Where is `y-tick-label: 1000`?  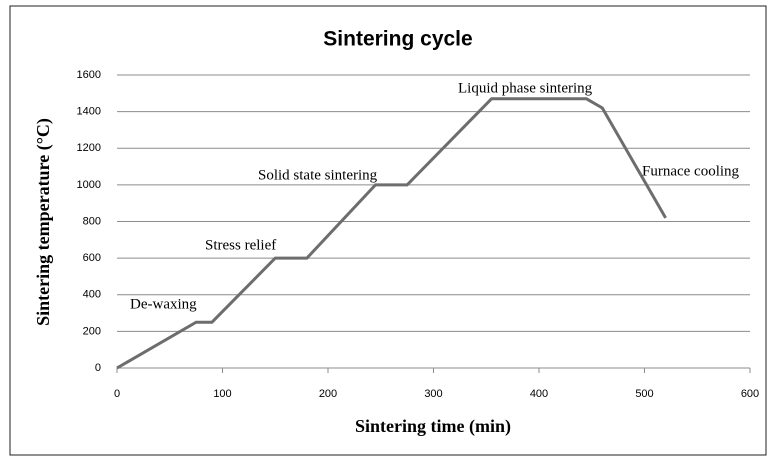 y-tick-label: 1000 is located at coordinates (89, 185).